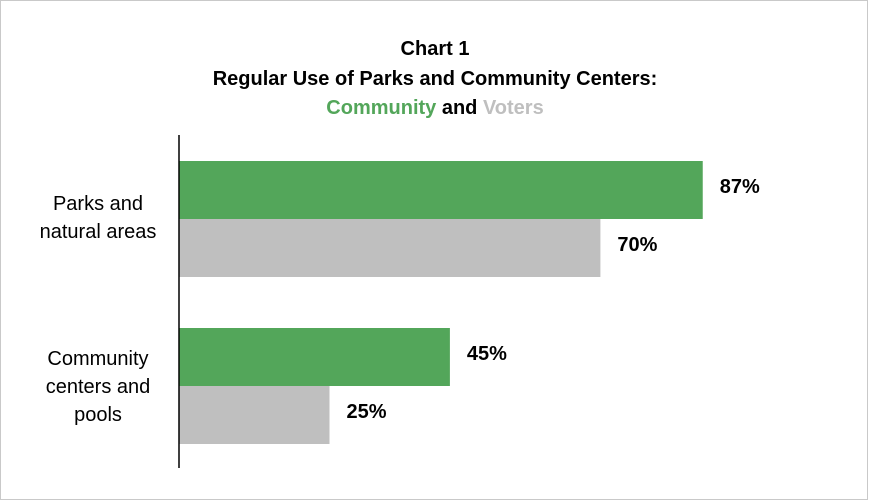  What do you see at coordinates (367, 412) in the screenshot?
I see `data-label: 25%` at bounding box center [367, 412].